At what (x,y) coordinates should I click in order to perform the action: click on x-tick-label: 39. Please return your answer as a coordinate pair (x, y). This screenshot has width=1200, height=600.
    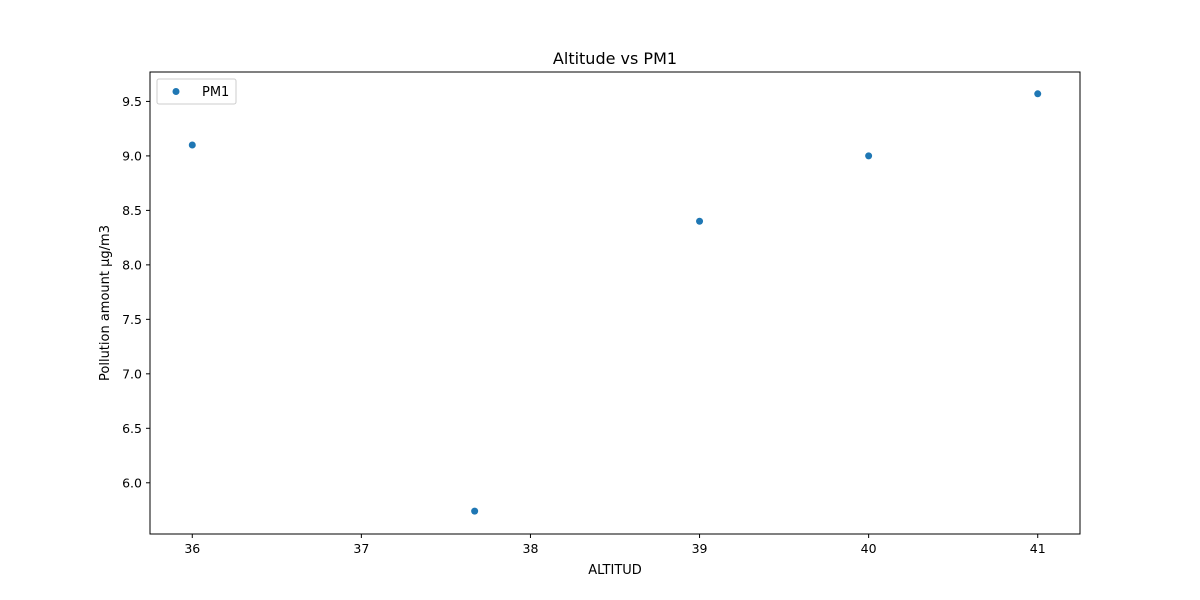
    Looking at the image, I should click on (700, 548).